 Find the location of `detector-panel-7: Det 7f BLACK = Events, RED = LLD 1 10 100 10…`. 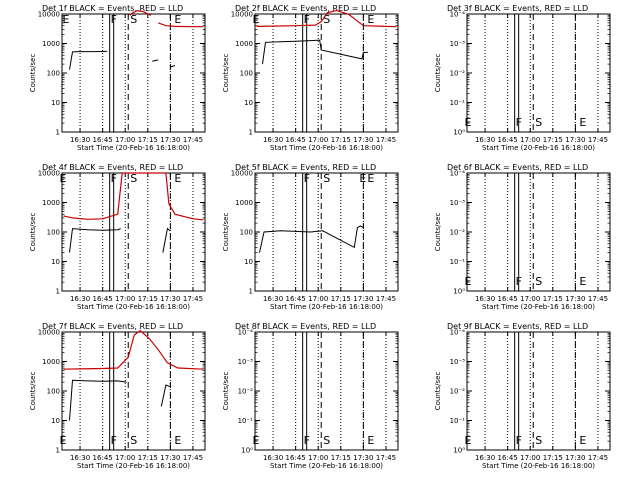

detector-panel-7: Det 7f BLACK = Events, RED = LLD 1 10 100 10… is located at coordinates (117, 396).